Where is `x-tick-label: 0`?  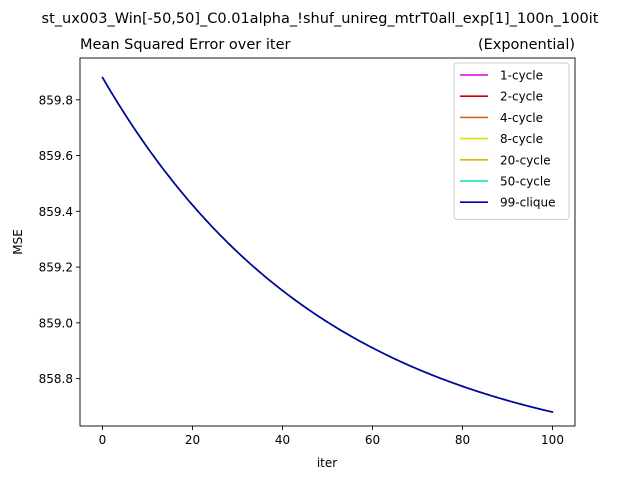
x-tick-label: 0 is located at coordinates (103, 440).